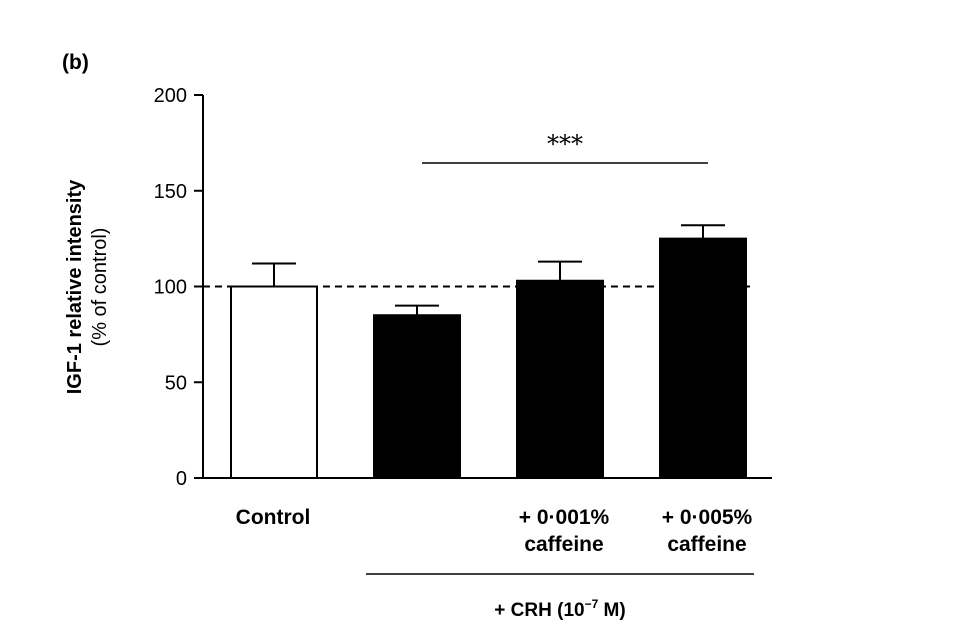 The height and width of the screenshot is (633, 963). I want to click on x-tick-label: + 0·005%, so click(707, 517).